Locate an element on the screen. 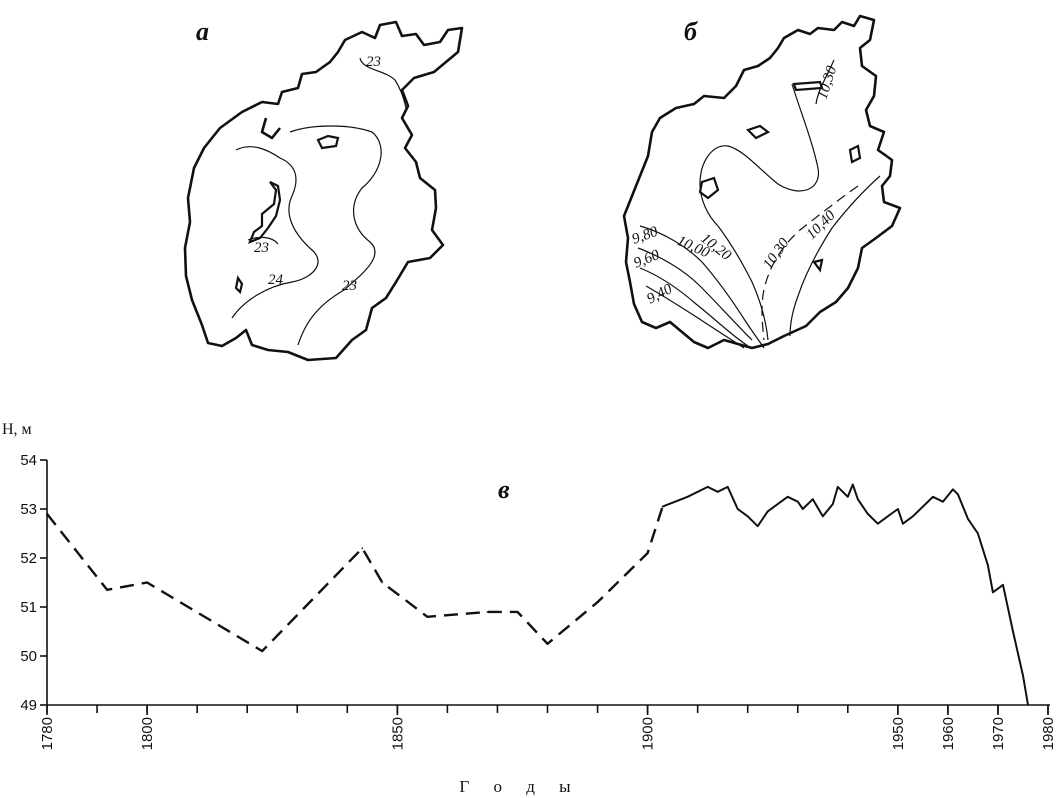  y-tick-label: 54 is located at coordinates (28, 460).